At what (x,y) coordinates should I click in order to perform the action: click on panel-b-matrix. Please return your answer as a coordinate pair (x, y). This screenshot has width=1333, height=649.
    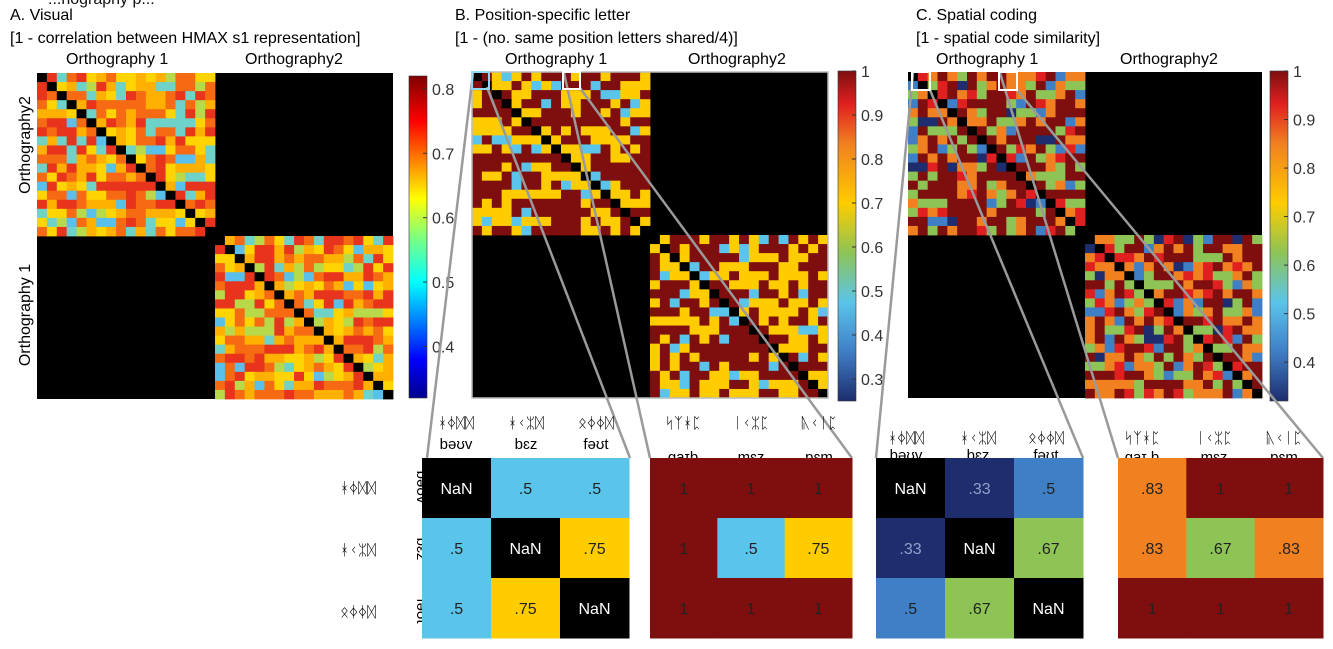
    Looking at the image, I should click on (650, 235).